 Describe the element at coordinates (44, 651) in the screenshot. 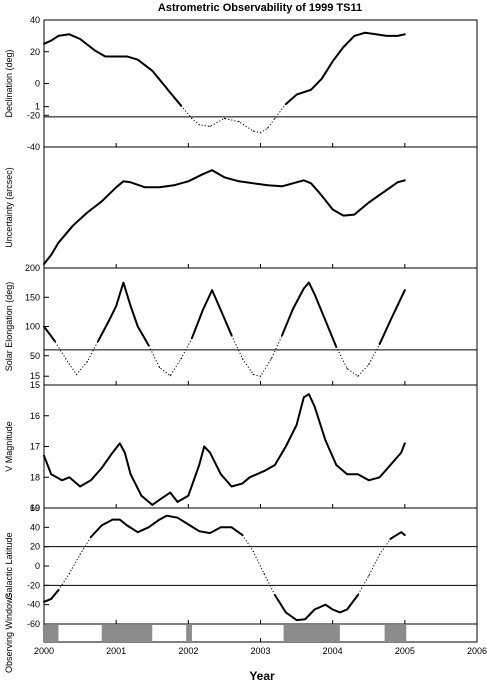

I see `x-tick-label: 2000` at that location.